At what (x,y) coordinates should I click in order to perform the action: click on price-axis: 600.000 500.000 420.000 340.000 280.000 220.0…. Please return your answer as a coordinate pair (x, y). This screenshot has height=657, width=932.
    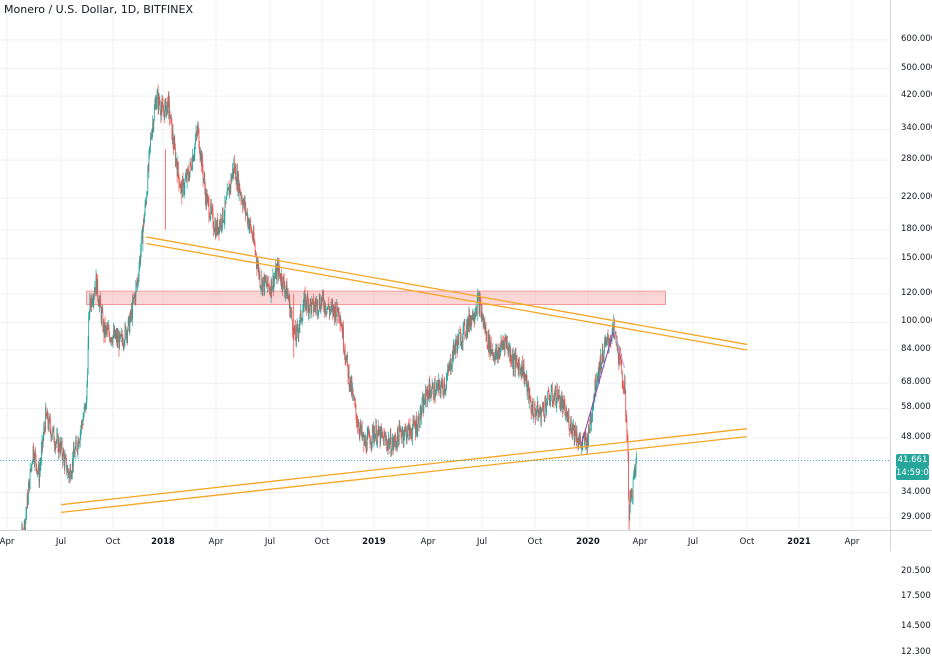
    Looking at the image, I should click on (911, 328).